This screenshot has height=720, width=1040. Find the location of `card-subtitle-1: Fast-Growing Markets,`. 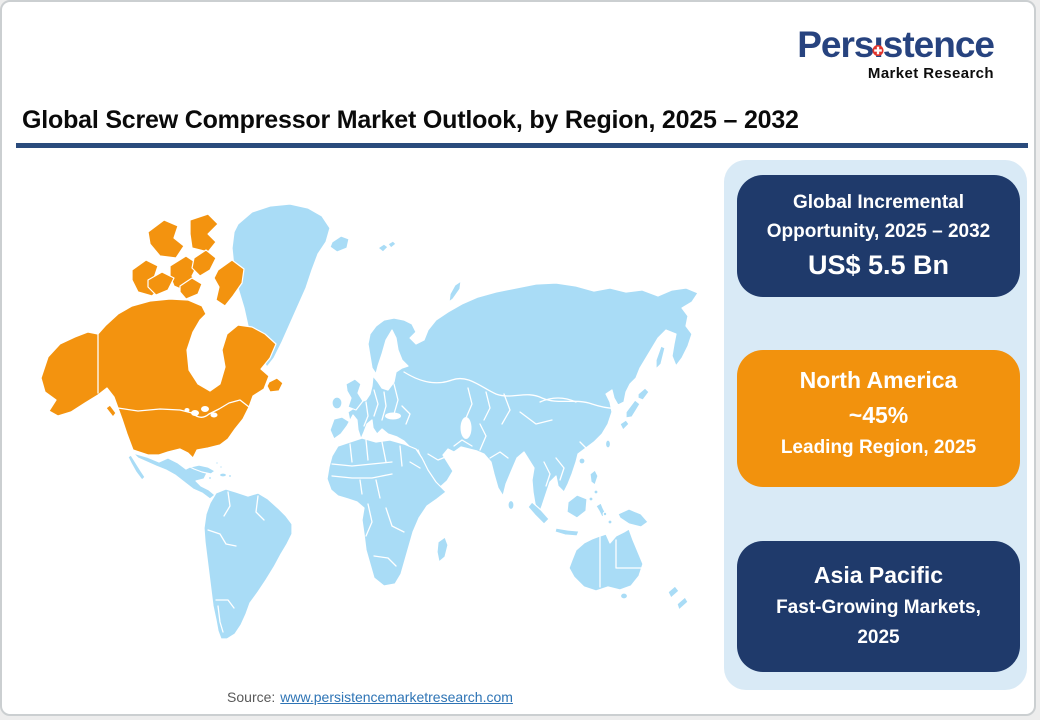

card-subtitle-1: Fast-Growing Markets, is located at coordinates (878, 607).